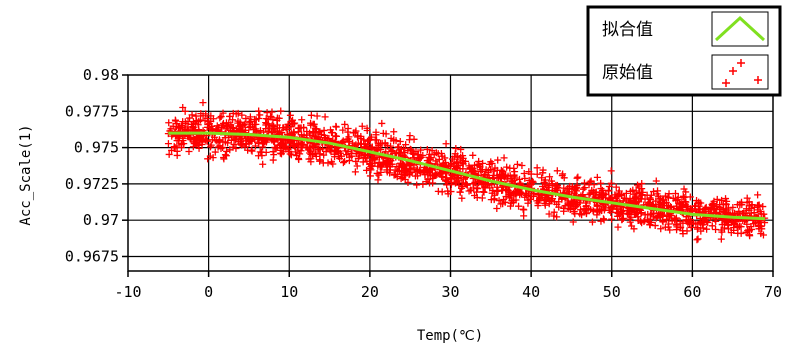 The image size is (793, 350). What do you see at coordinates (742, 73) in the screenshot?
I see `legend-raw-icon` at bounding box center [742, 73].